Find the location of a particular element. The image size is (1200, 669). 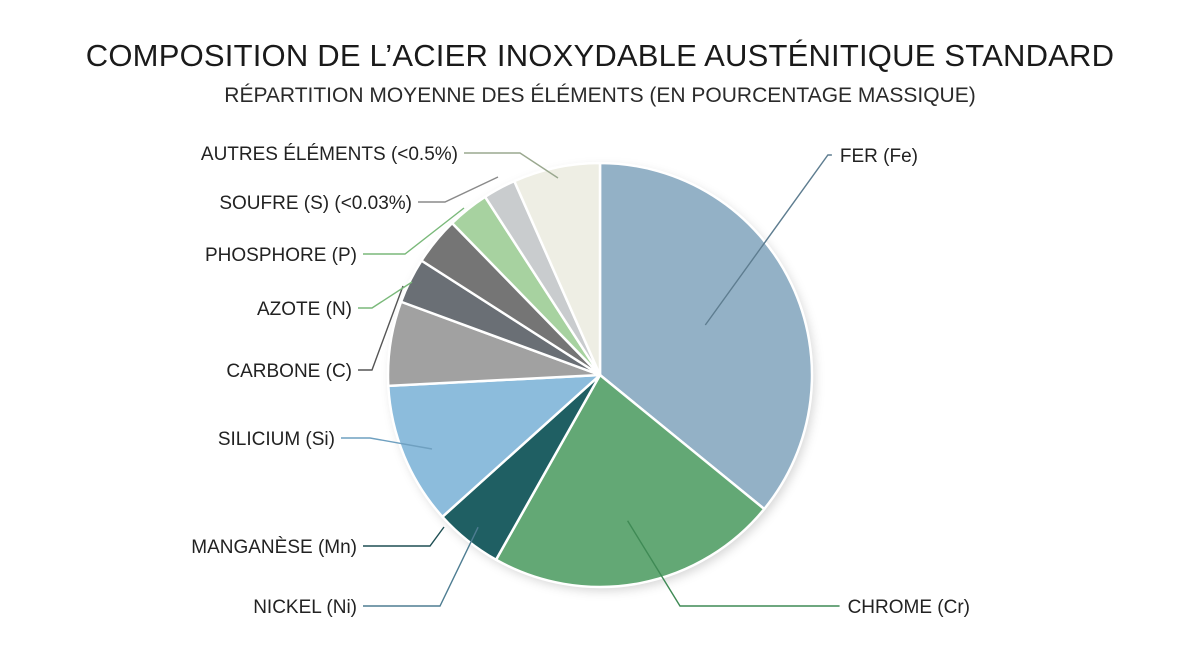

leader-line-nickel-ni is located at coordinates (421, 566).